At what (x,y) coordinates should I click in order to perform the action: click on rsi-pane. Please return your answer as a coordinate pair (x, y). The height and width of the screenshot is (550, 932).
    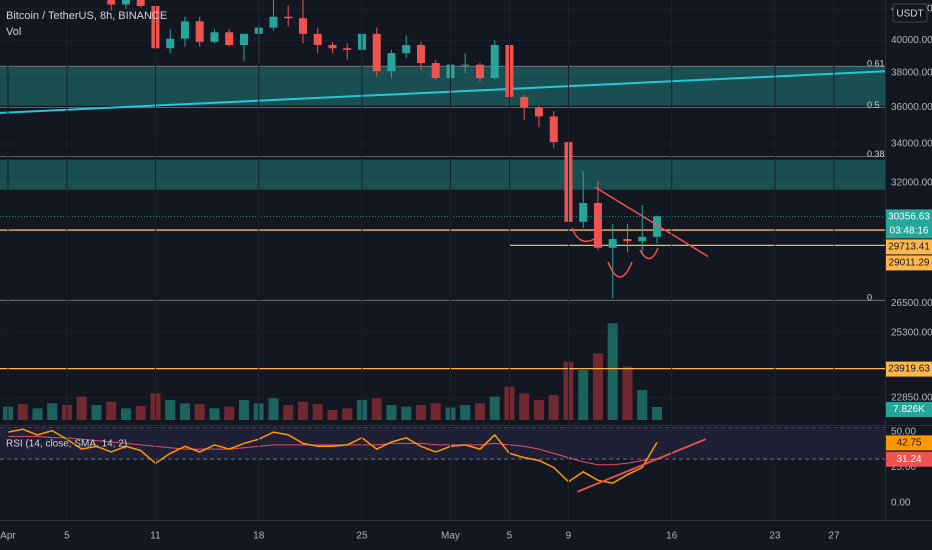
    Looking at the image, I should click on (442, 460).